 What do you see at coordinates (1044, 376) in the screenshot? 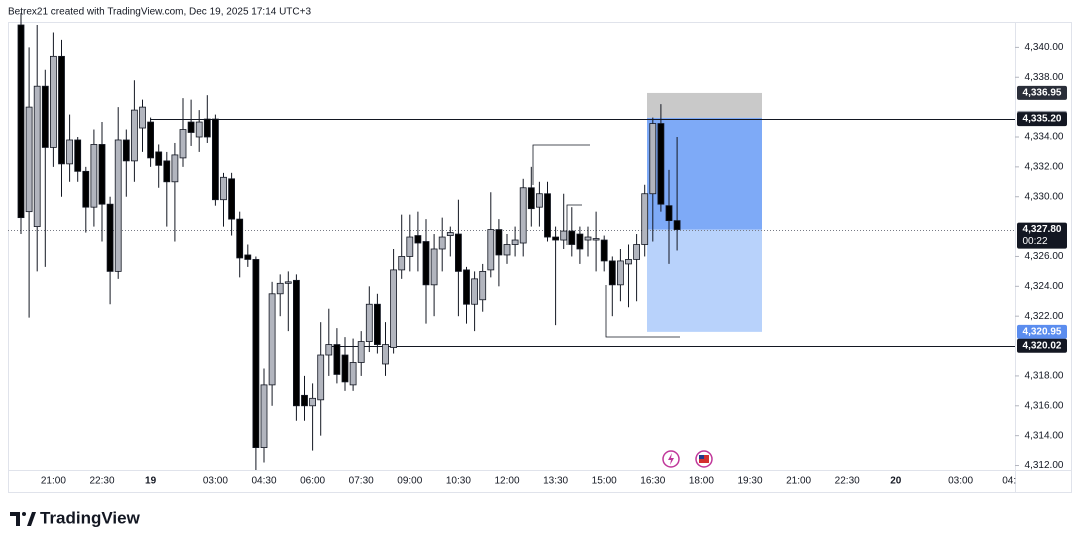
I see `y-tick-label: 4,318.00` at bounding box center [1044, 376].